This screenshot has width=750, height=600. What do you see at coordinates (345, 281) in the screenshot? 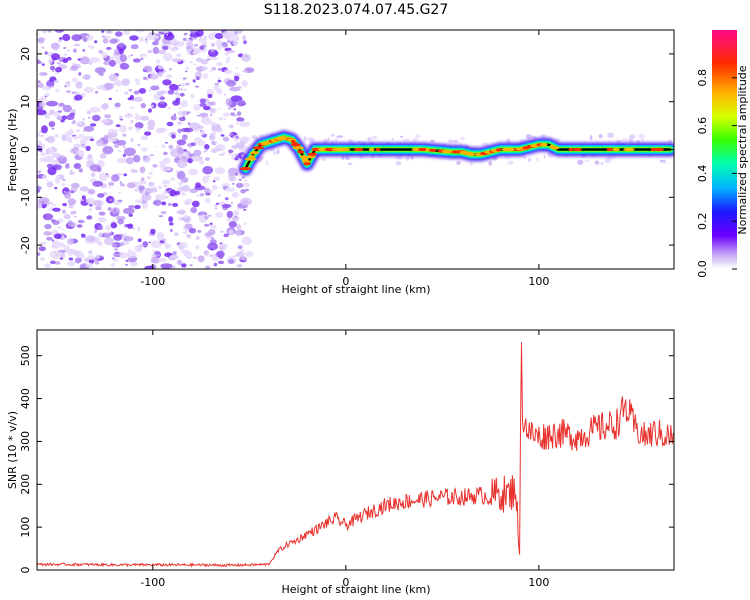
I see `x-tick-label: 0` at bounding box center [345, 281].